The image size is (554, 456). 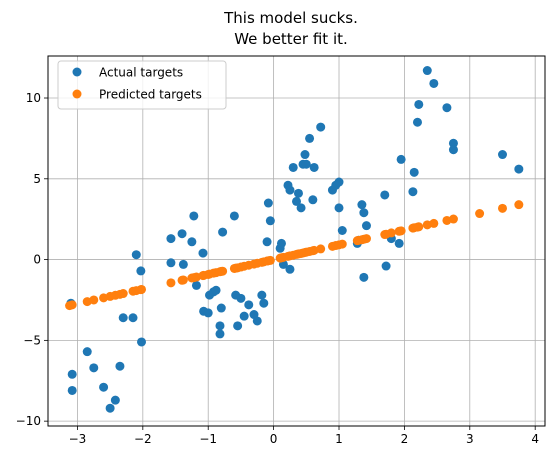 I want to click on x-tick-label: 2, so click(x=405, y=439).